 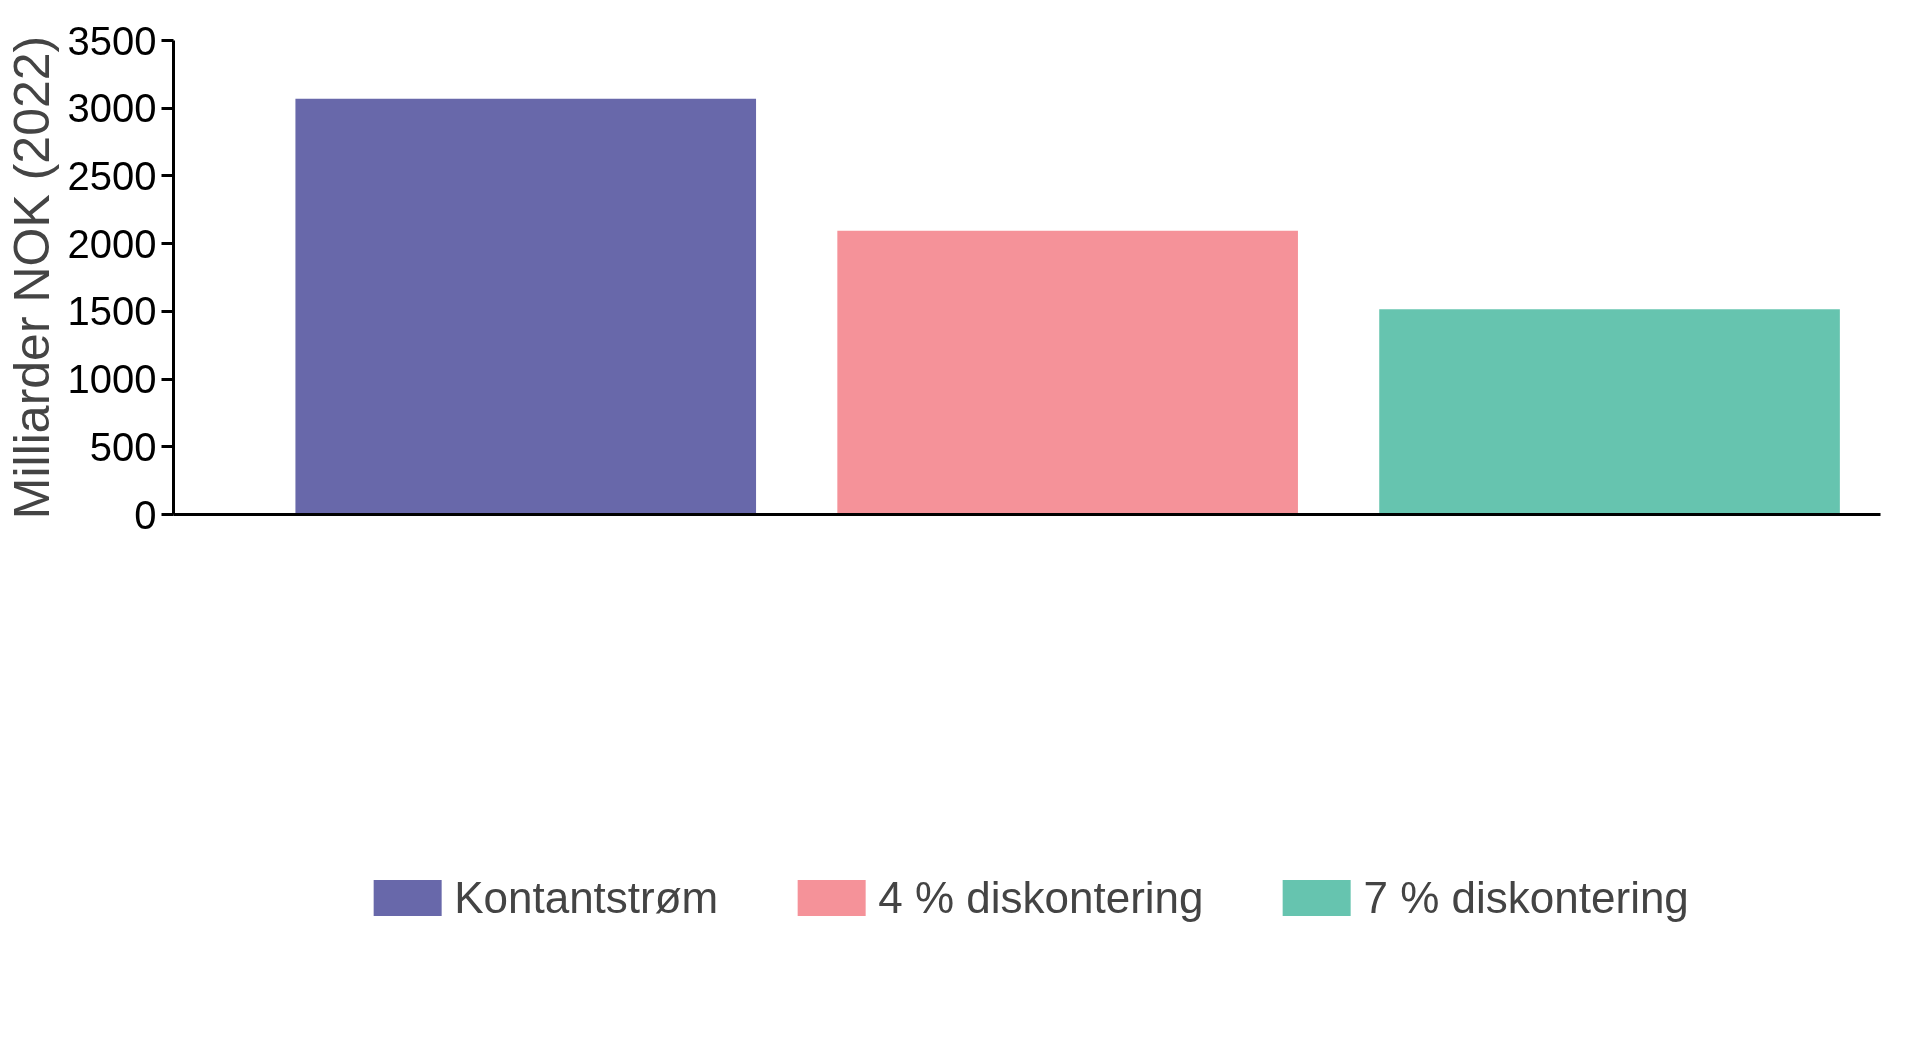 What do you see at coordinates (112, 311) in the screenshot?
I see `y-tick-label: 1500` at bounding box center [112, 311].